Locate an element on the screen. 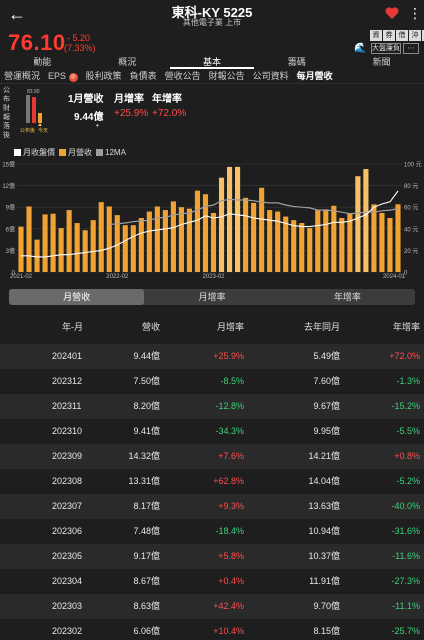 The image size is (424, 640). row-revenue: 13.31億 is located at coordinates (144, 481).